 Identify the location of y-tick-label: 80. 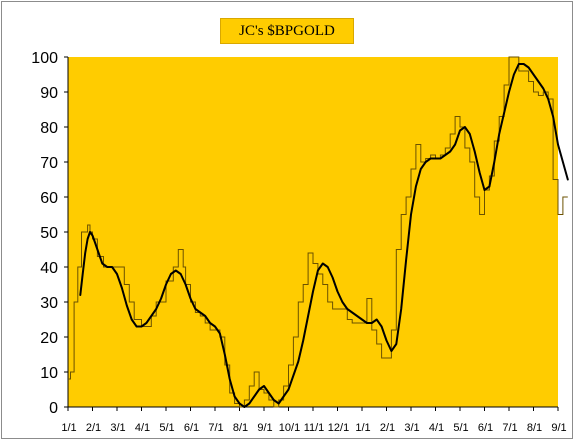
(49, 128).